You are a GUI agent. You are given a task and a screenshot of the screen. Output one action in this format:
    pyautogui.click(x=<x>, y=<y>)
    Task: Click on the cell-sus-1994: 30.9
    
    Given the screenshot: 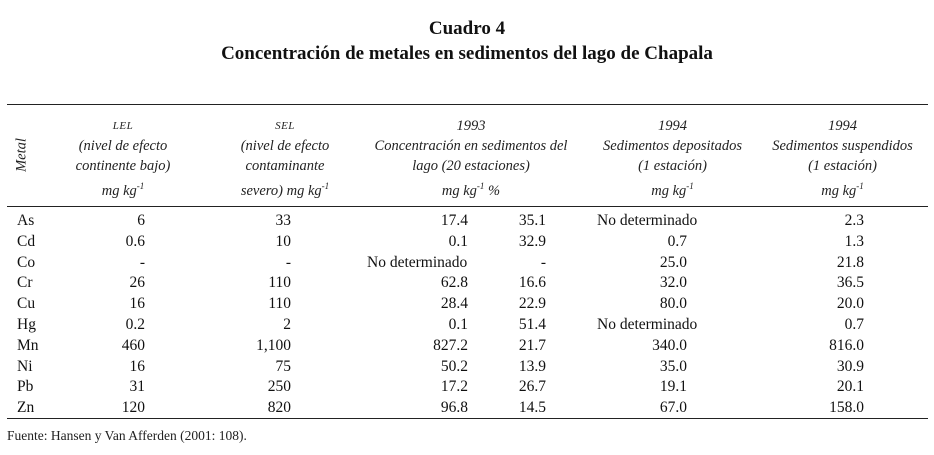 What is the action you would take?
    pyautogui.click(x=850, y=366)
    